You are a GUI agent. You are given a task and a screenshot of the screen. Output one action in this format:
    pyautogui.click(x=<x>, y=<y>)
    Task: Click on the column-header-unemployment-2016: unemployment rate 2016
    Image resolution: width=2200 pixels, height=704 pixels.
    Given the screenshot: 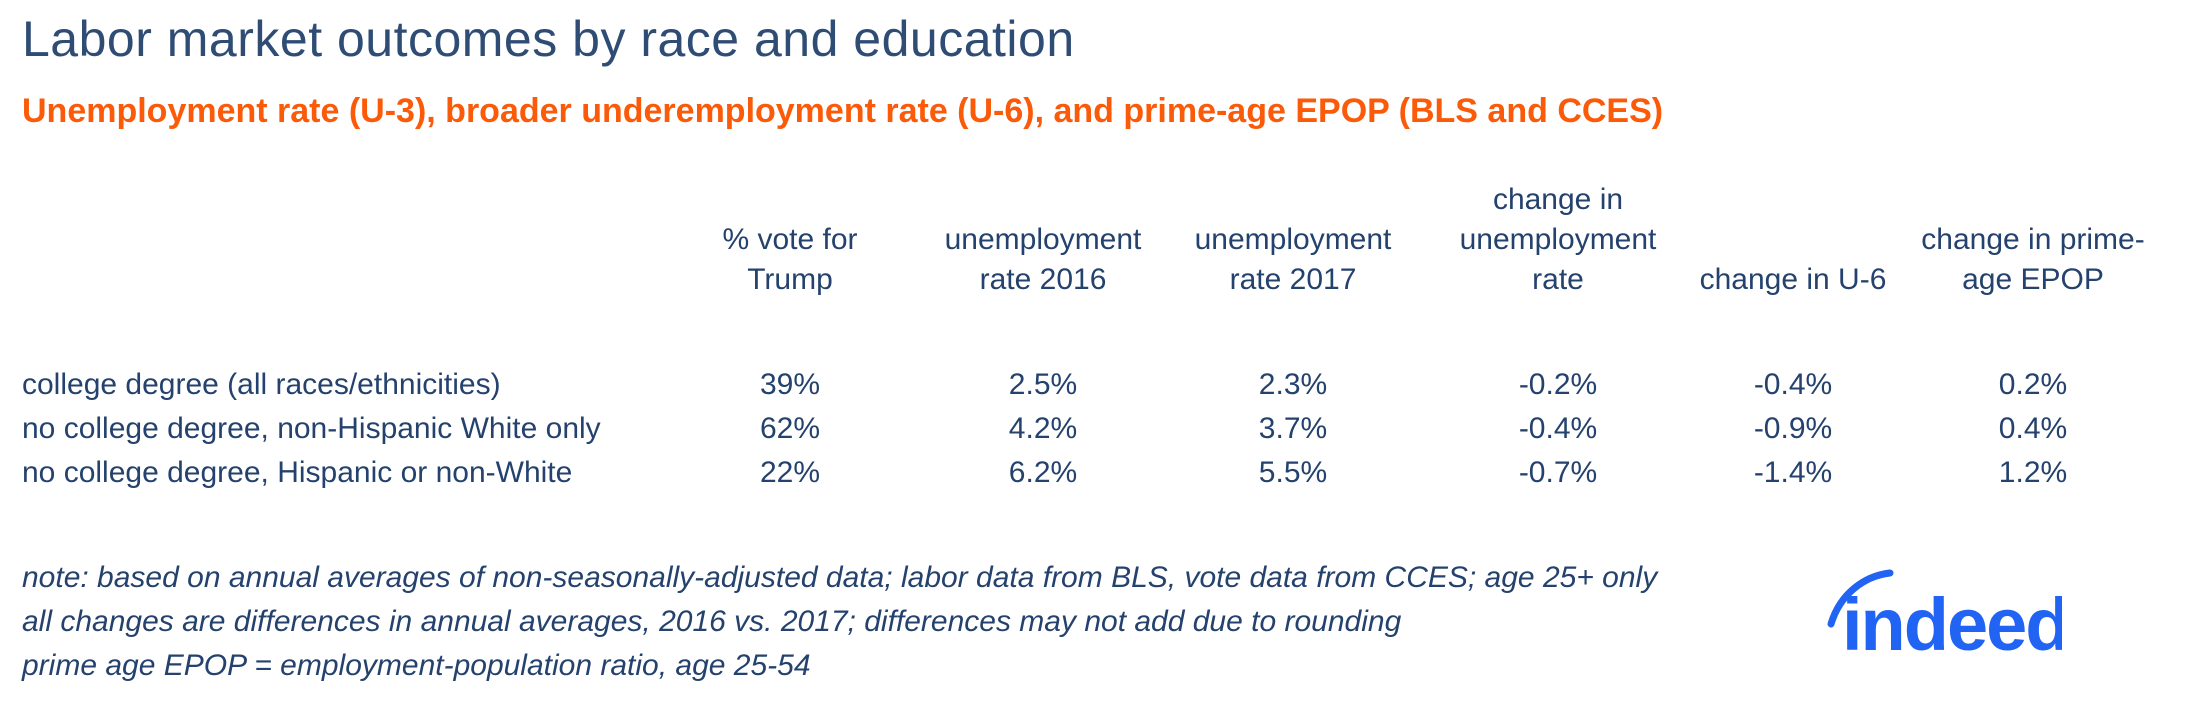 What is the action you would take?
    pyautogui.click(x=1043, y=259)
    